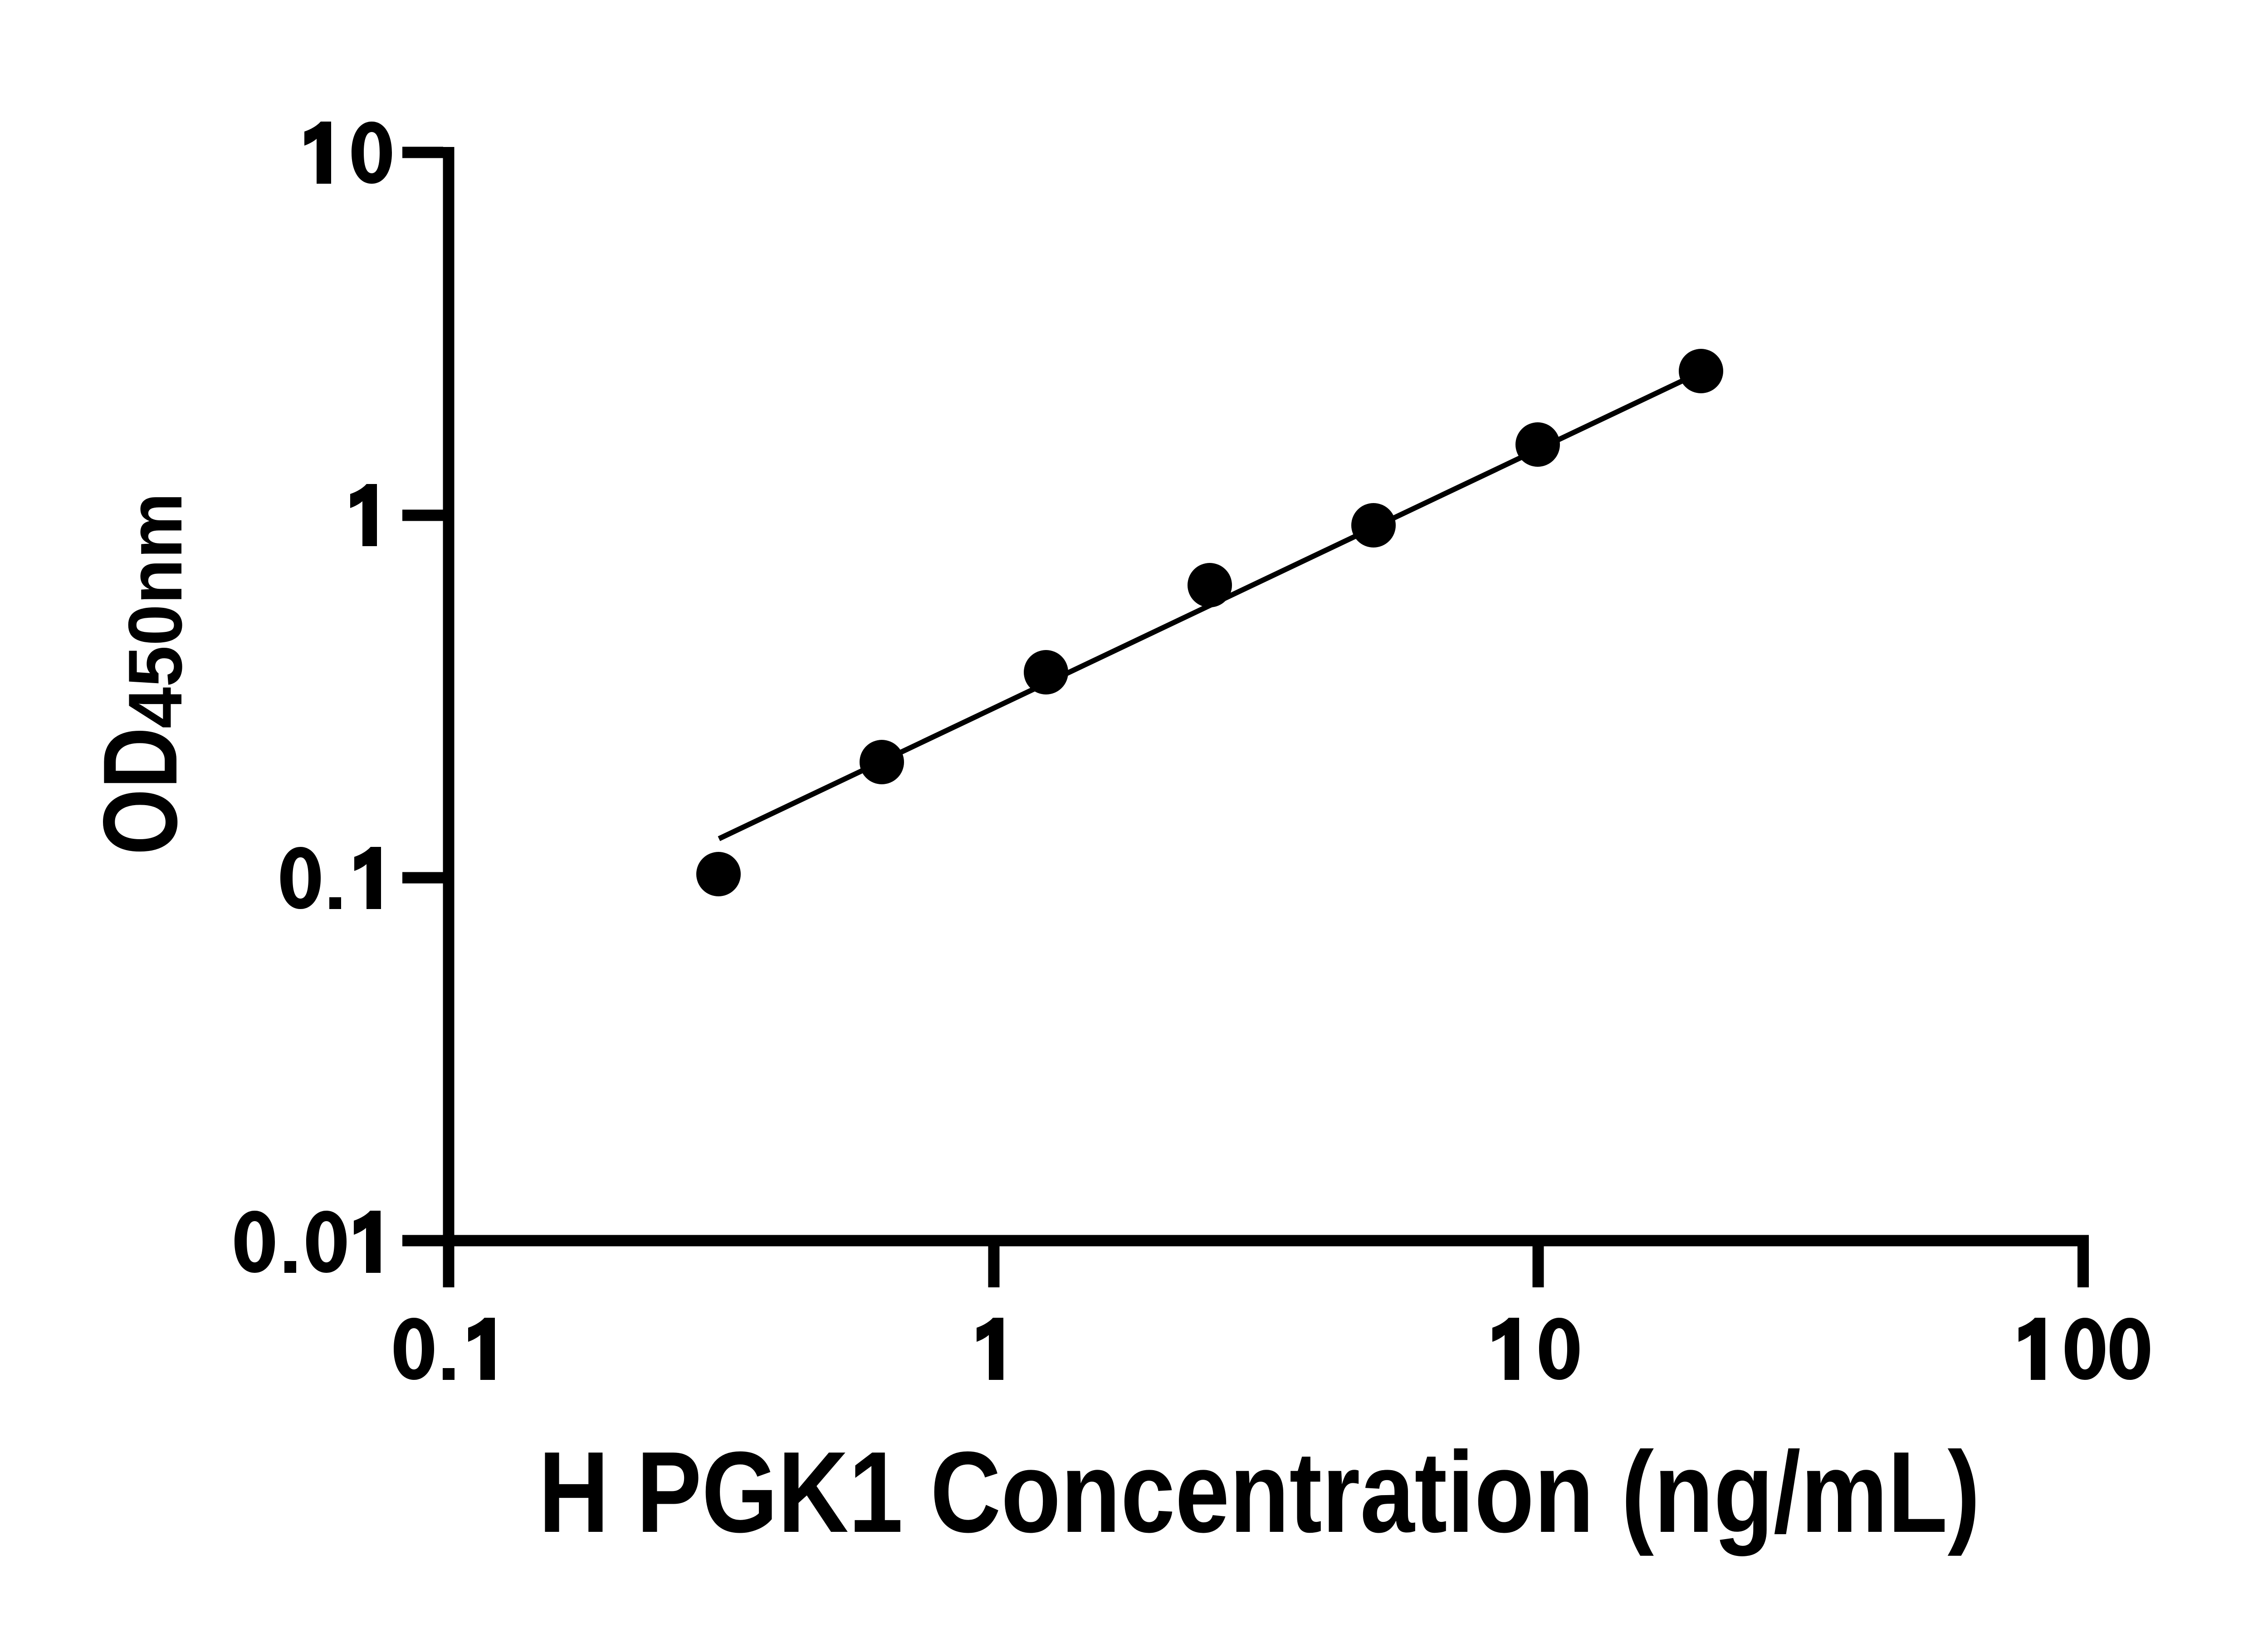 The width and height of the screenshot is (2268, 1633). Describe the element at coordinates (1259, 1492) in the screenshot. I see `svg-text: H PGK1 Concentration (ng/mL)` at that location.